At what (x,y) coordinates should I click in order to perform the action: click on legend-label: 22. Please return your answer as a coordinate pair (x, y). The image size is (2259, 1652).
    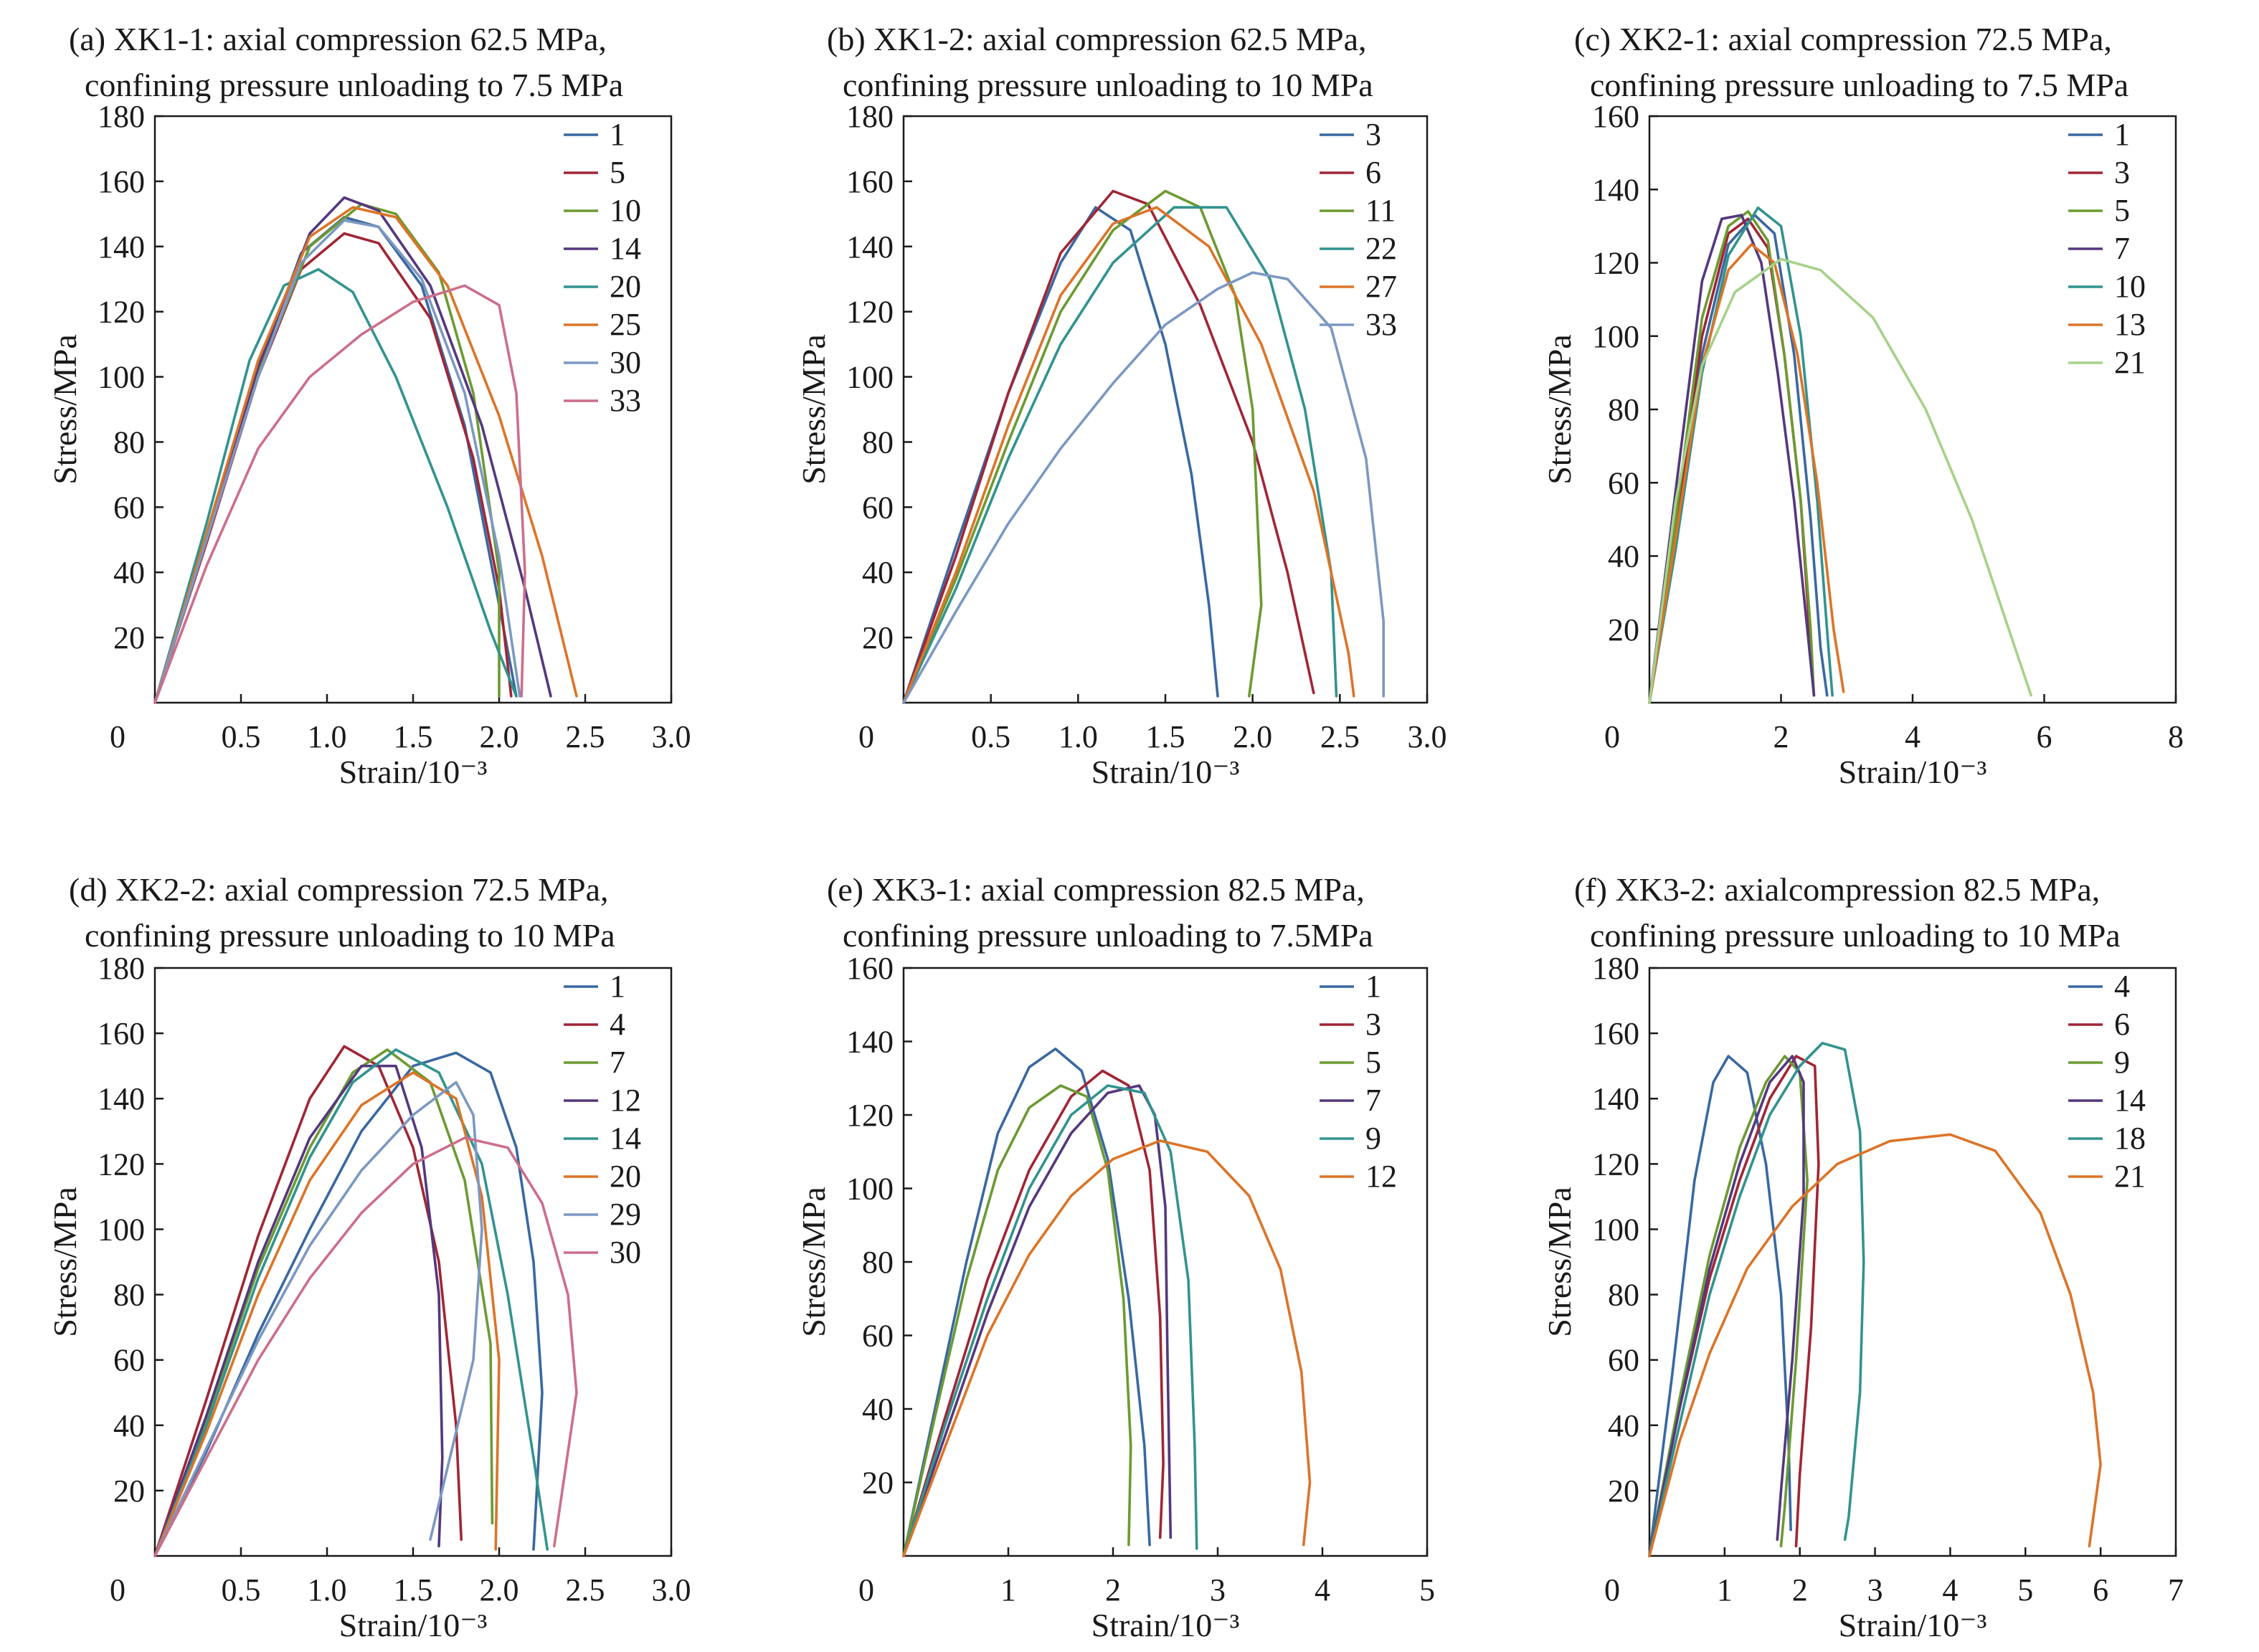
    Looking at the image, I should click on (1381, 248).